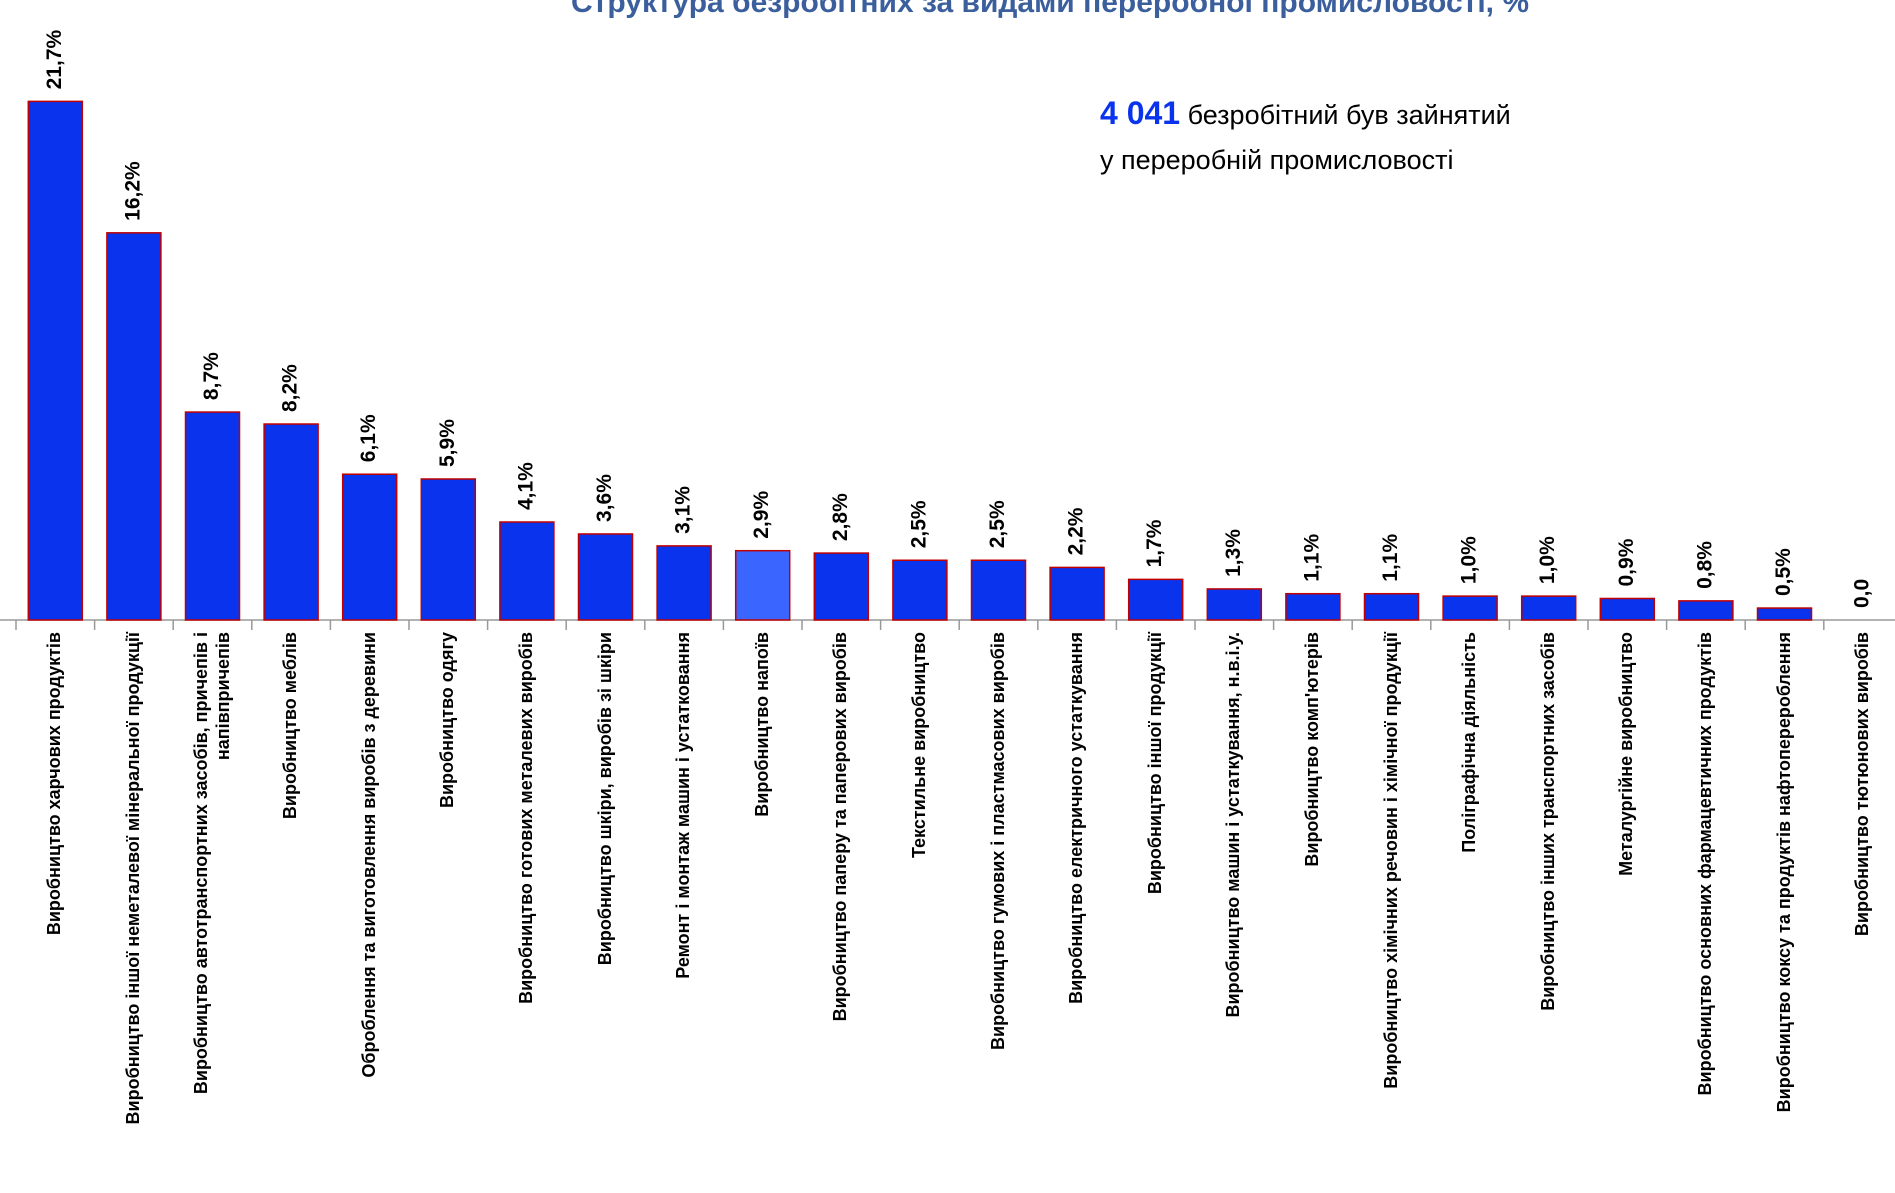 The height and width of the screenshot is (1193, 1895). I want to click on x-tick-label: Виробництво іншої продукції, so click(1154, 763).